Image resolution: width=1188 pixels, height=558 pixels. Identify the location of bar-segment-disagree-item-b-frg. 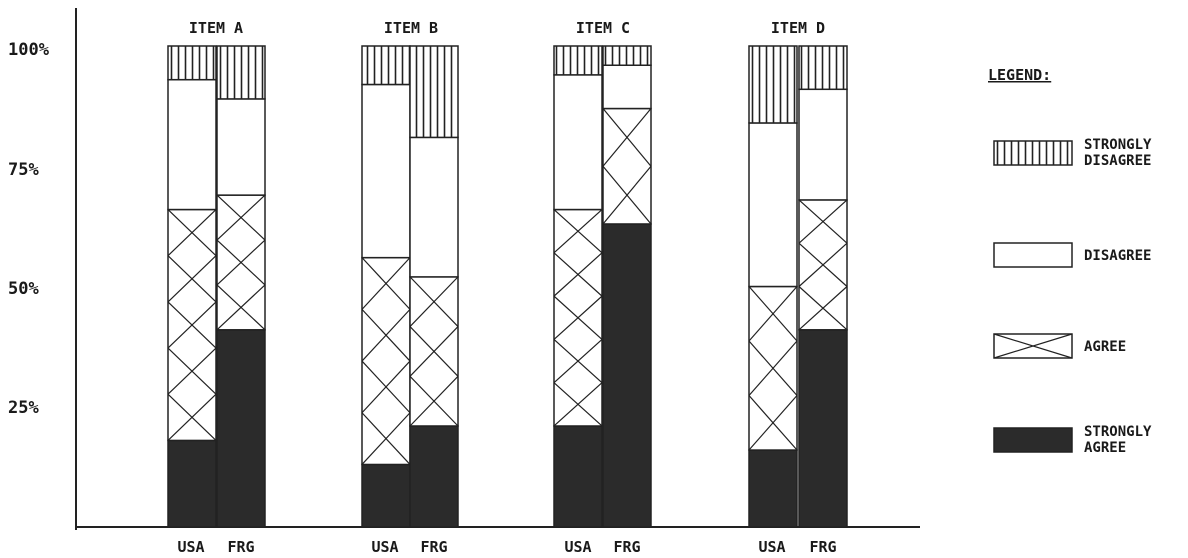
(434, 207).